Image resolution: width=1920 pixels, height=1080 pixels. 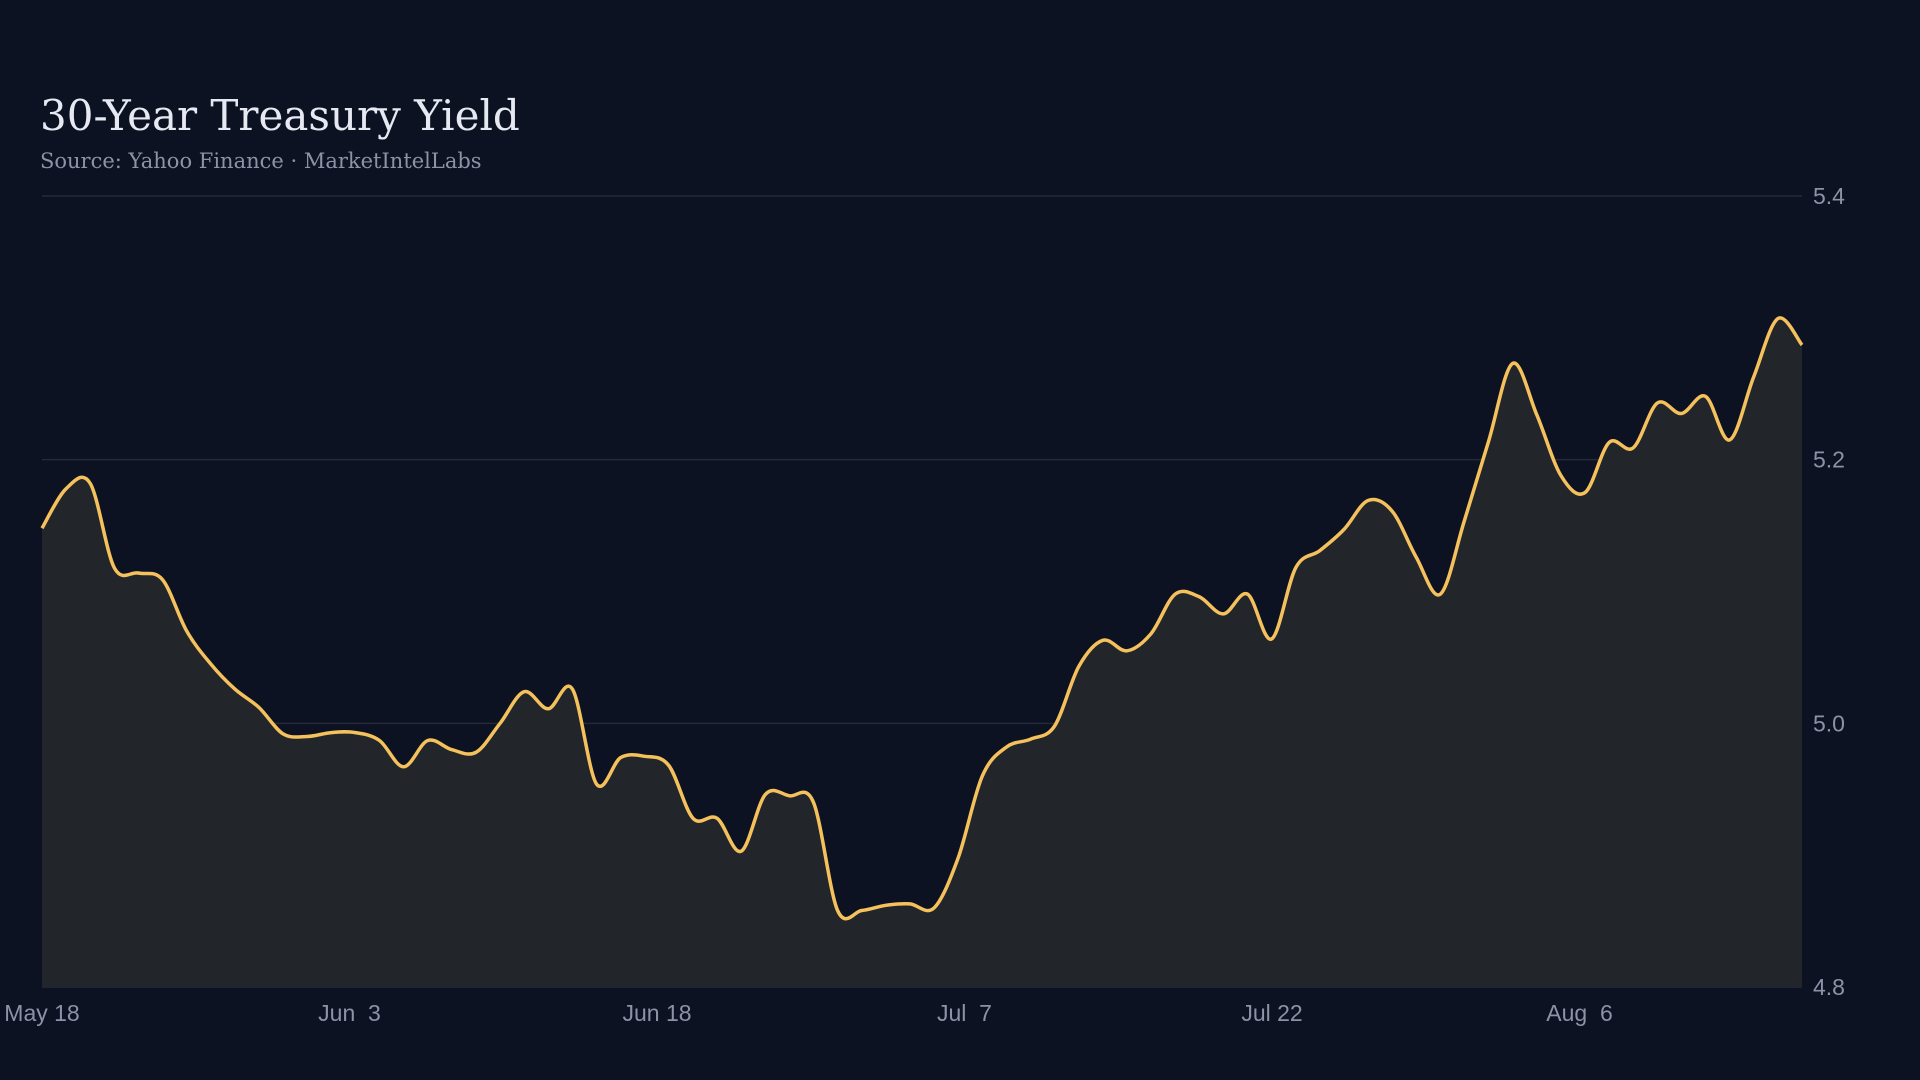 I want to click on x-tick-label: May 18, so click(x=41, y=1013).